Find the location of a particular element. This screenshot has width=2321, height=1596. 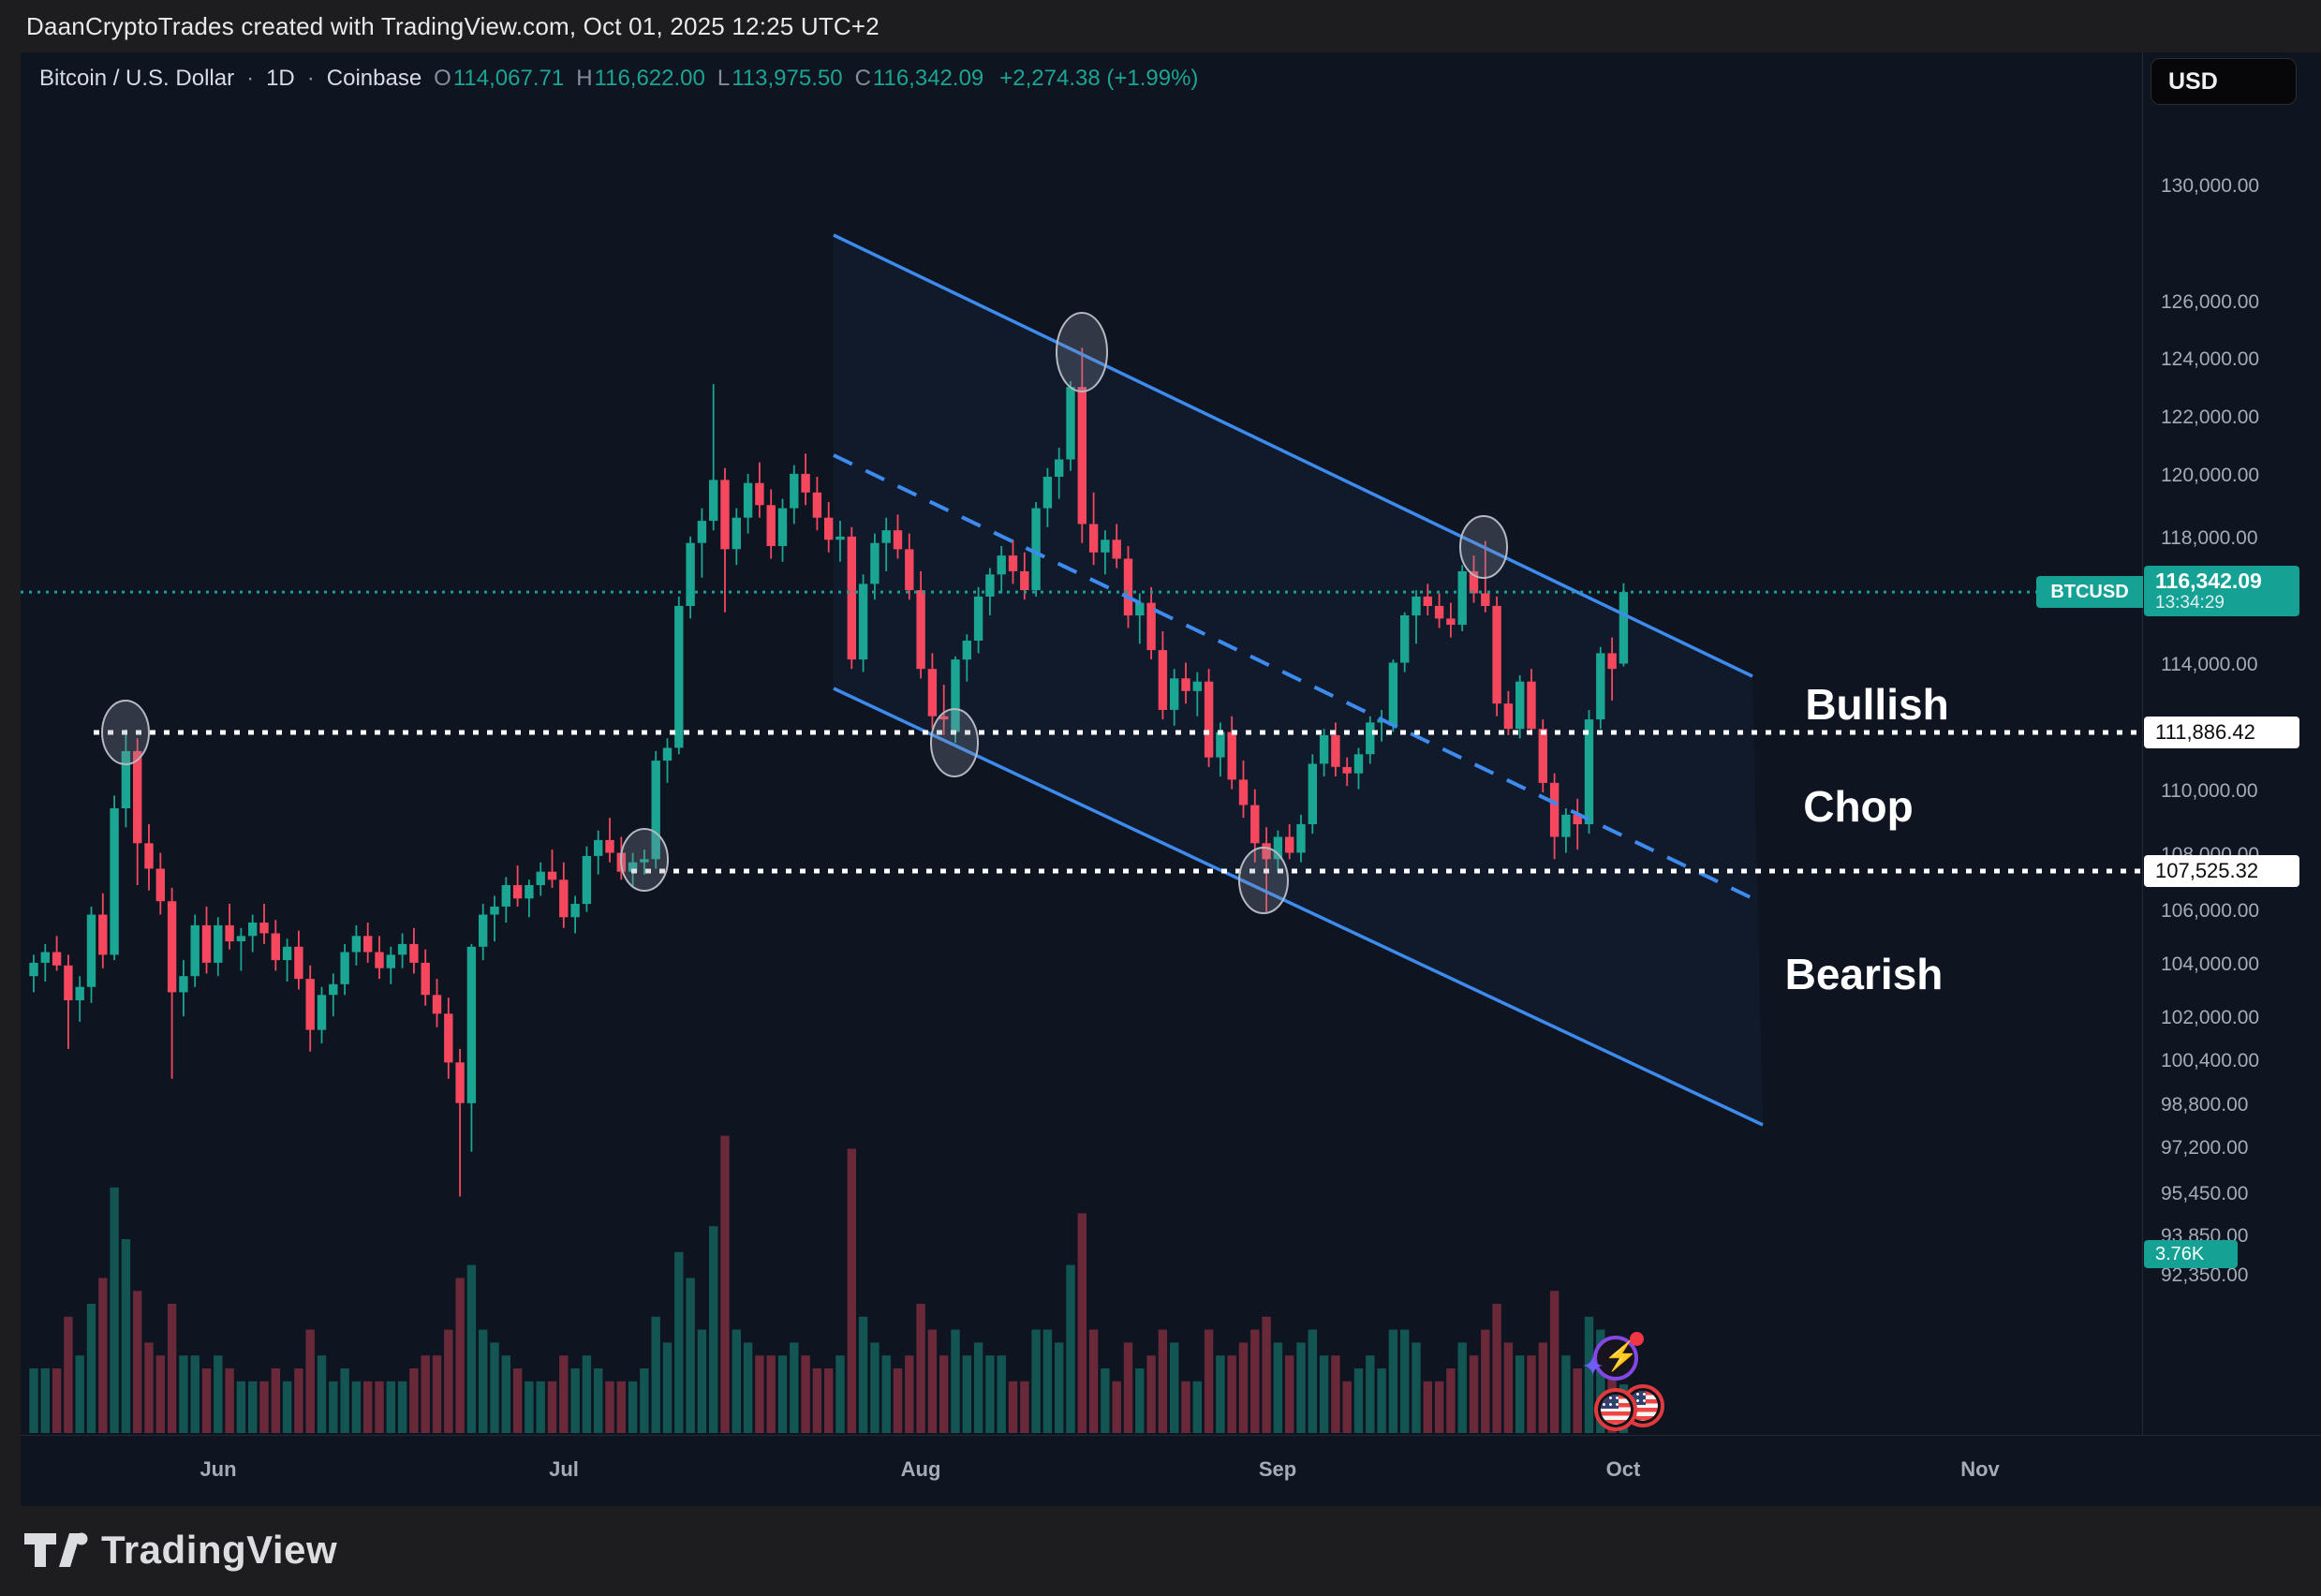

level-price-badge-lower: 107,525.32 is located at coordinates (2221, 870).